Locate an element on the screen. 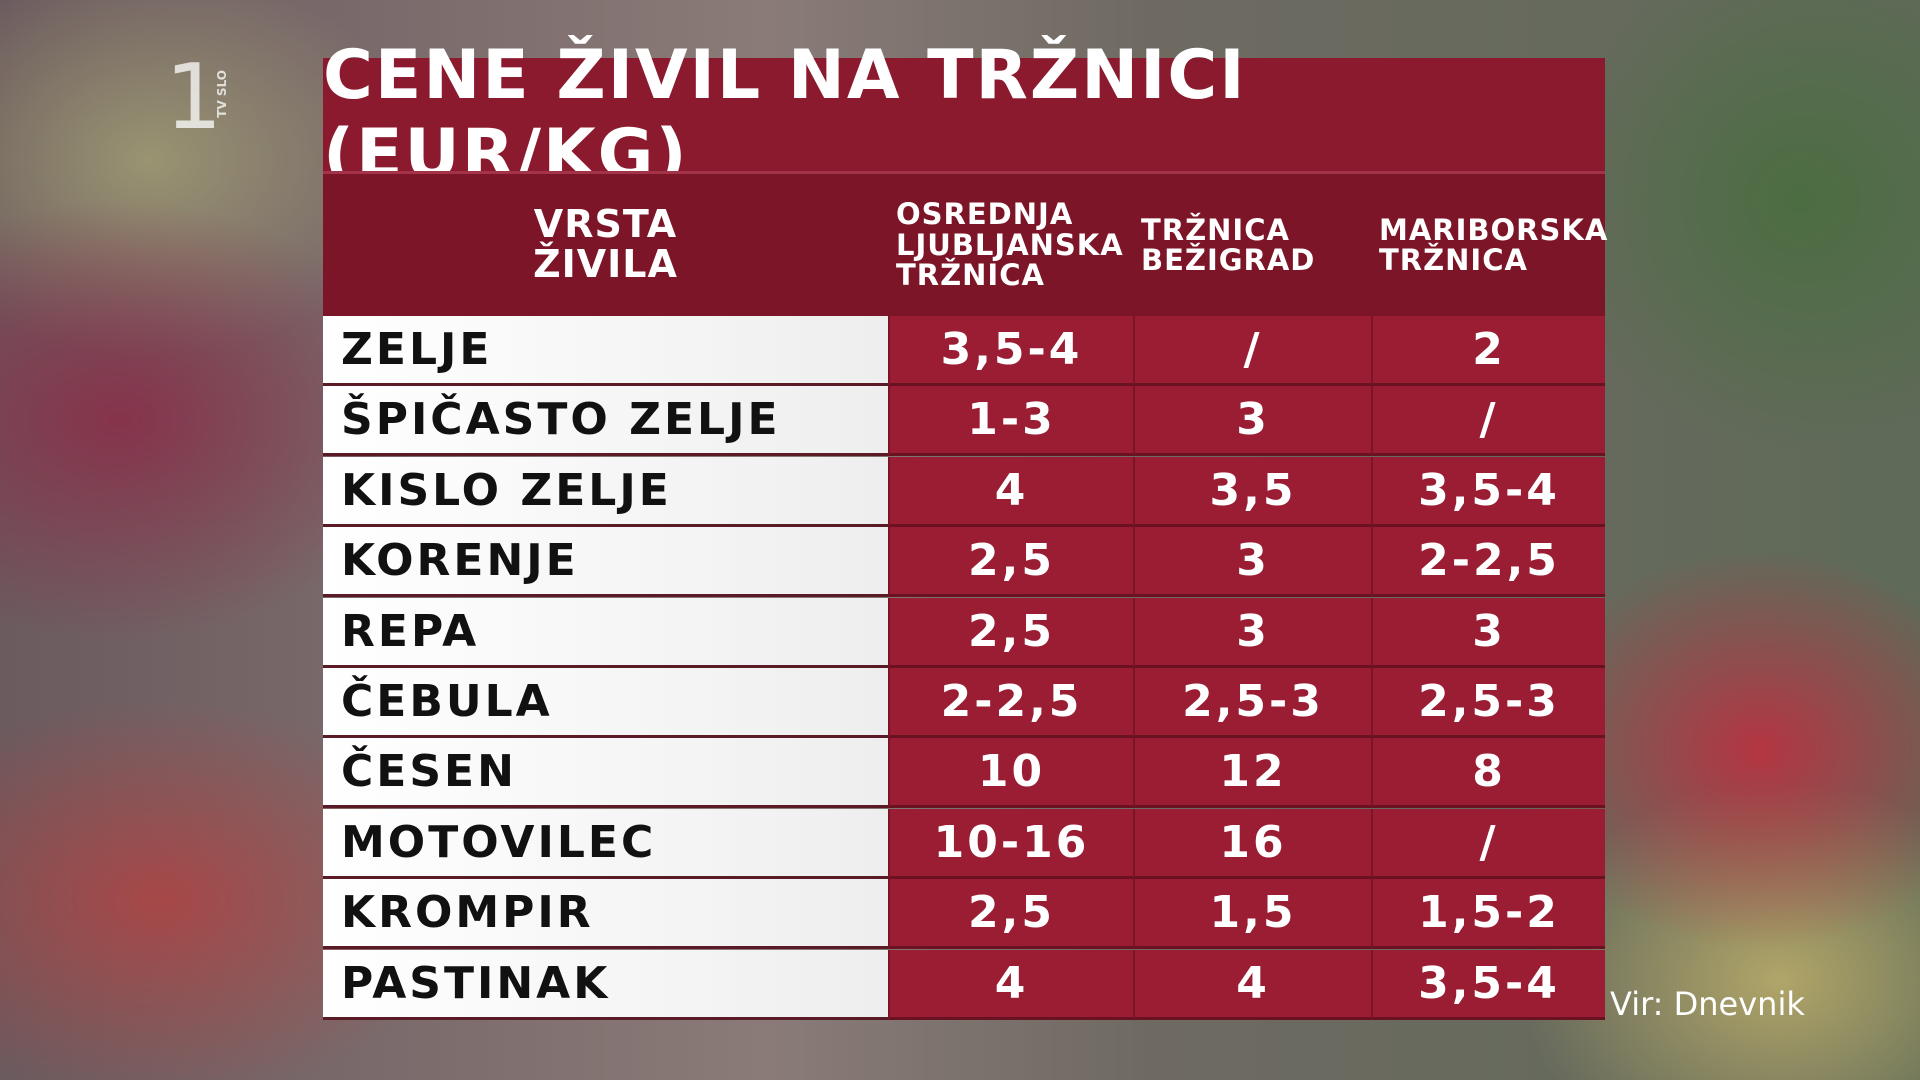 This screenshot has width=1920, height=1080. header-cell: TRŽNICA BEŽIGRAD is located at coordinates (1252, 243).